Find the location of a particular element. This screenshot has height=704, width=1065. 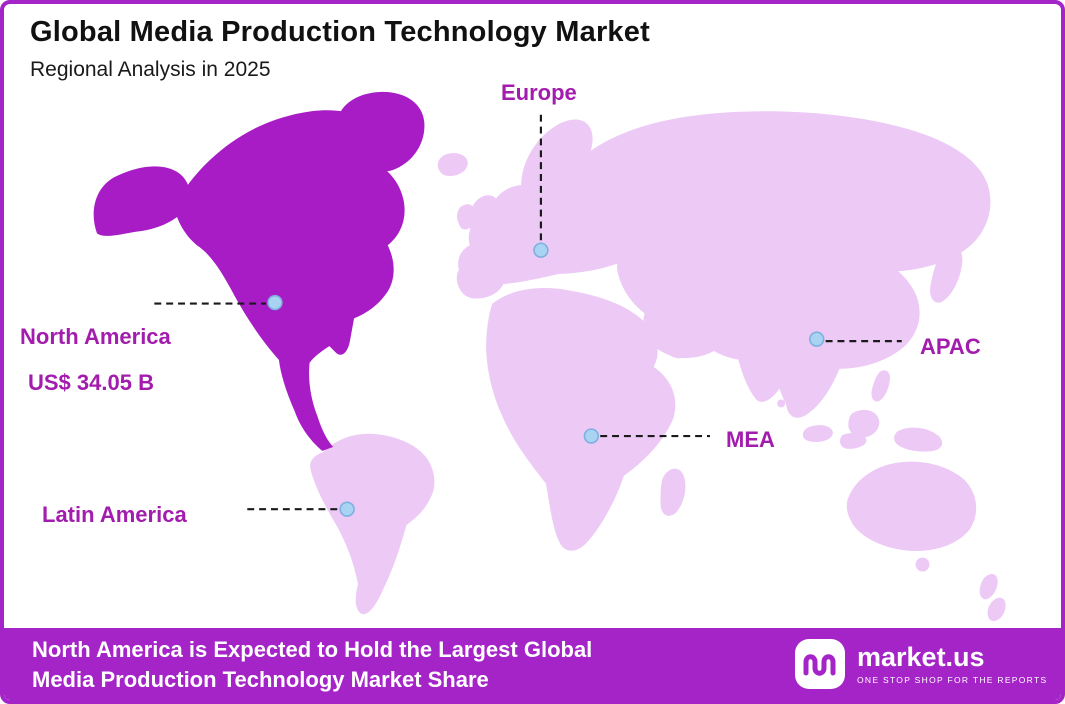

island-great-britain is located at coordinates (484, 218).